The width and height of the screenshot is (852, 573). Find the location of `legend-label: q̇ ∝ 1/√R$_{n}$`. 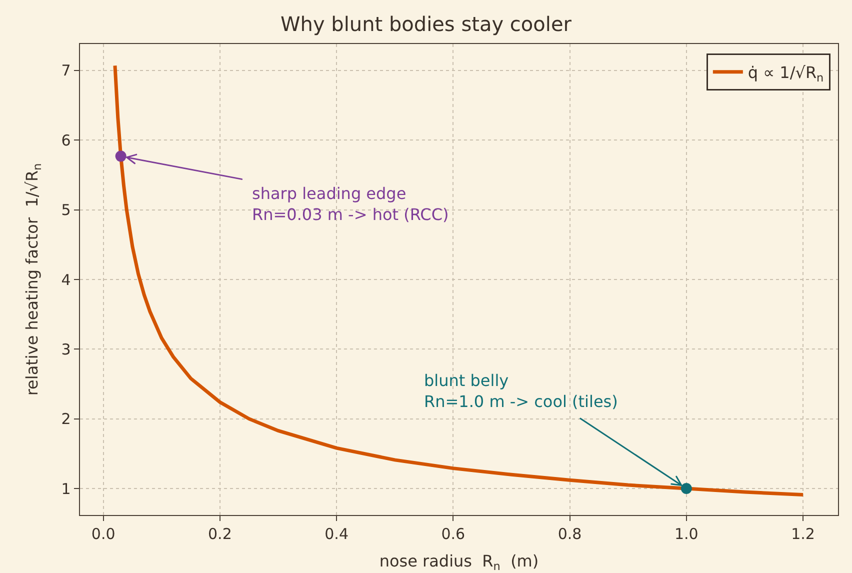

legend-label: q̇ ∝ 1/√R$_{n}$ is located at coordinates (786, 73).